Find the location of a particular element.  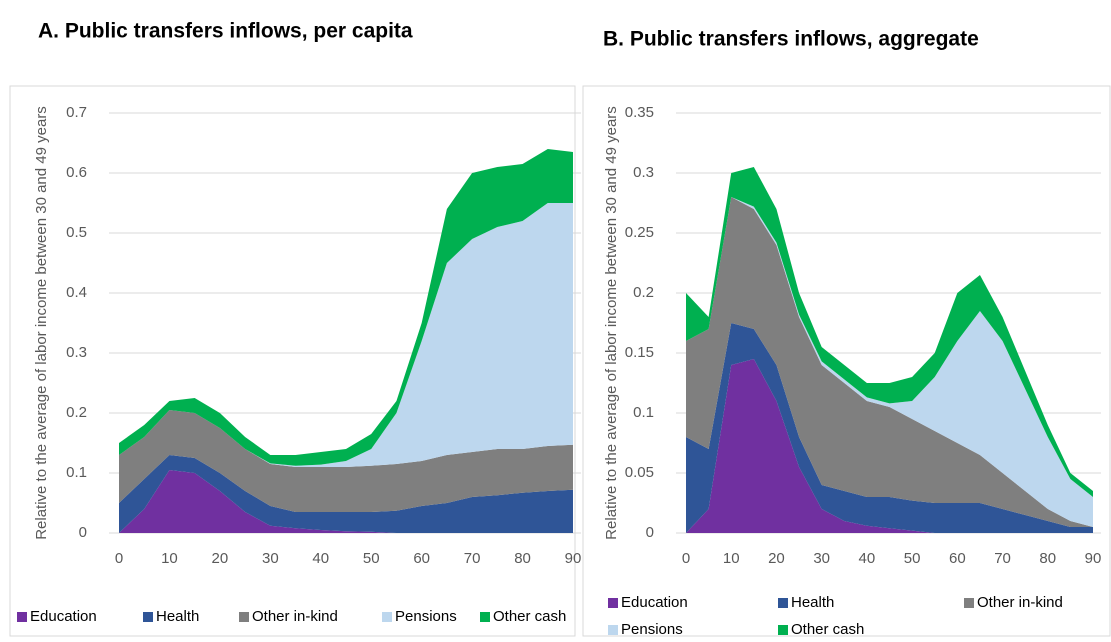

y-tick-label: 0.25 is located at coordinates (639, 232).